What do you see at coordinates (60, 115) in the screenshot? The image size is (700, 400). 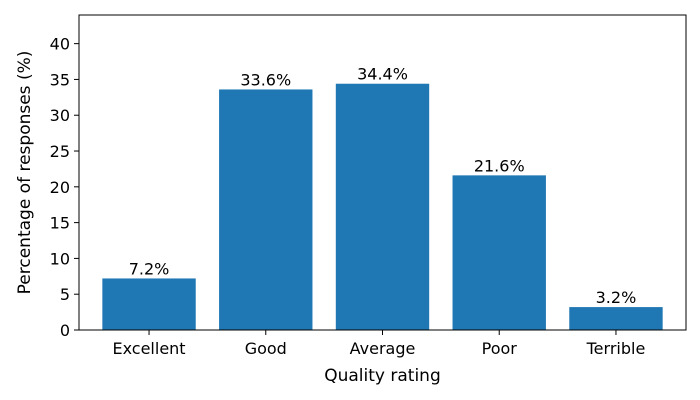 I see `y-tick-label-30: 30` at bounding box center [60, 115].